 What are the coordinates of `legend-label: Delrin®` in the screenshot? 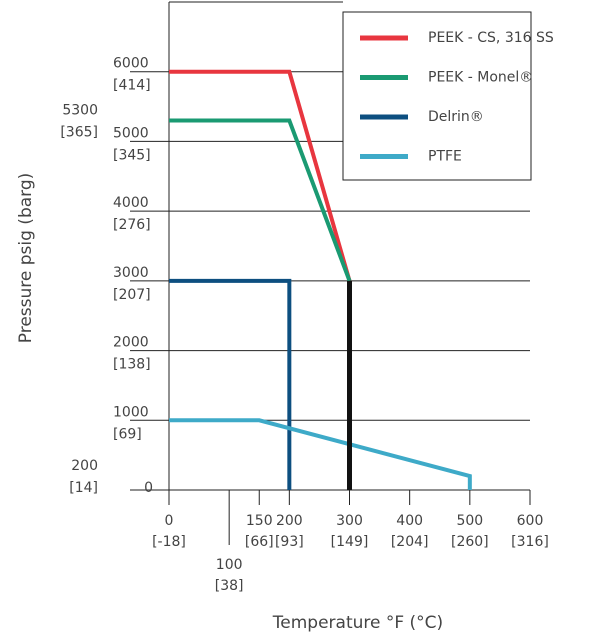 It's located at (456, 117).